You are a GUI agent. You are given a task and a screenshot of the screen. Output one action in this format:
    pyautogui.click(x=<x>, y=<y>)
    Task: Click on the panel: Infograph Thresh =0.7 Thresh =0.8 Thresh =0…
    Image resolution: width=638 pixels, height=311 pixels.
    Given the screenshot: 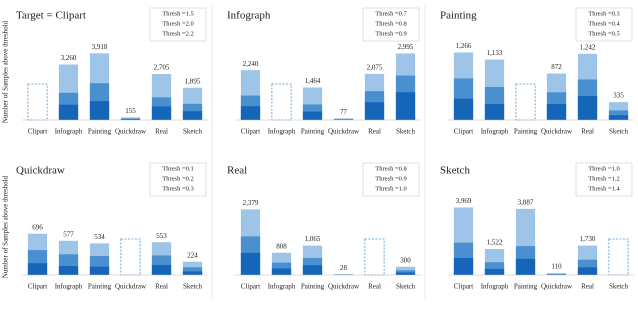 What is the action you would take?
    pyautogui.click(x=324, y=71)
    